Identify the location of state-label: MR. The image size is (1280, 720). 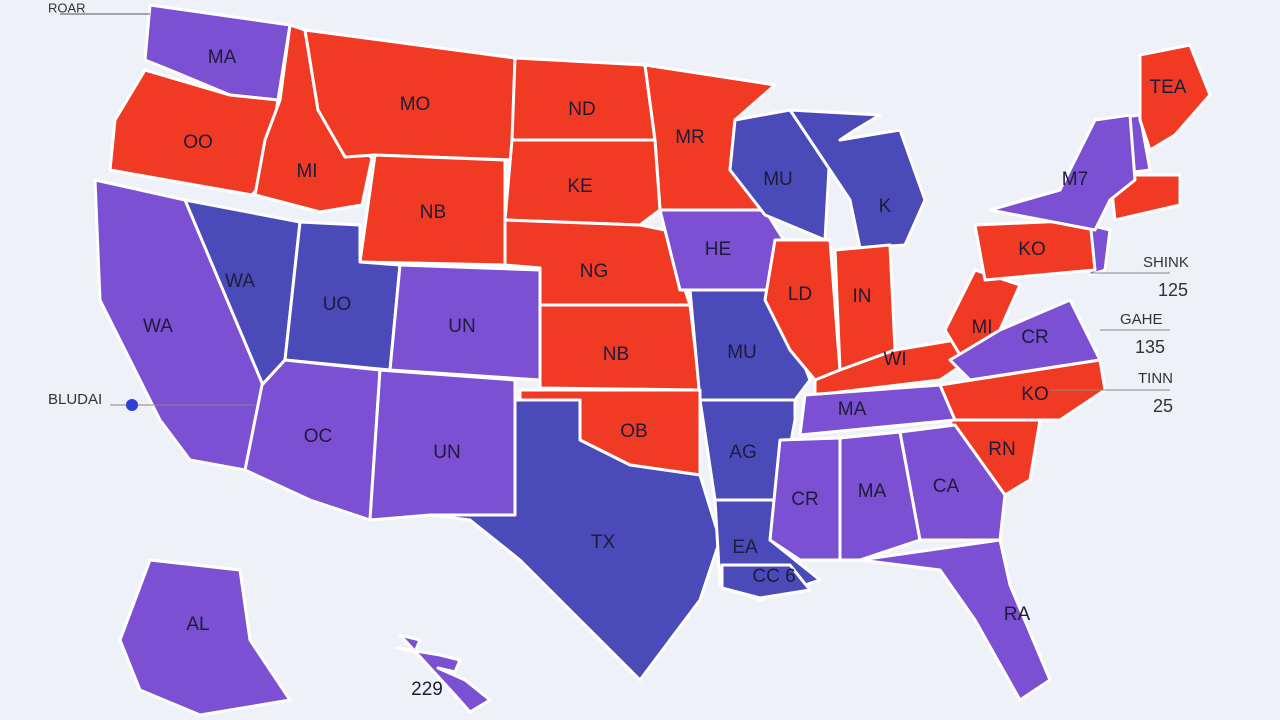
(690, 137).